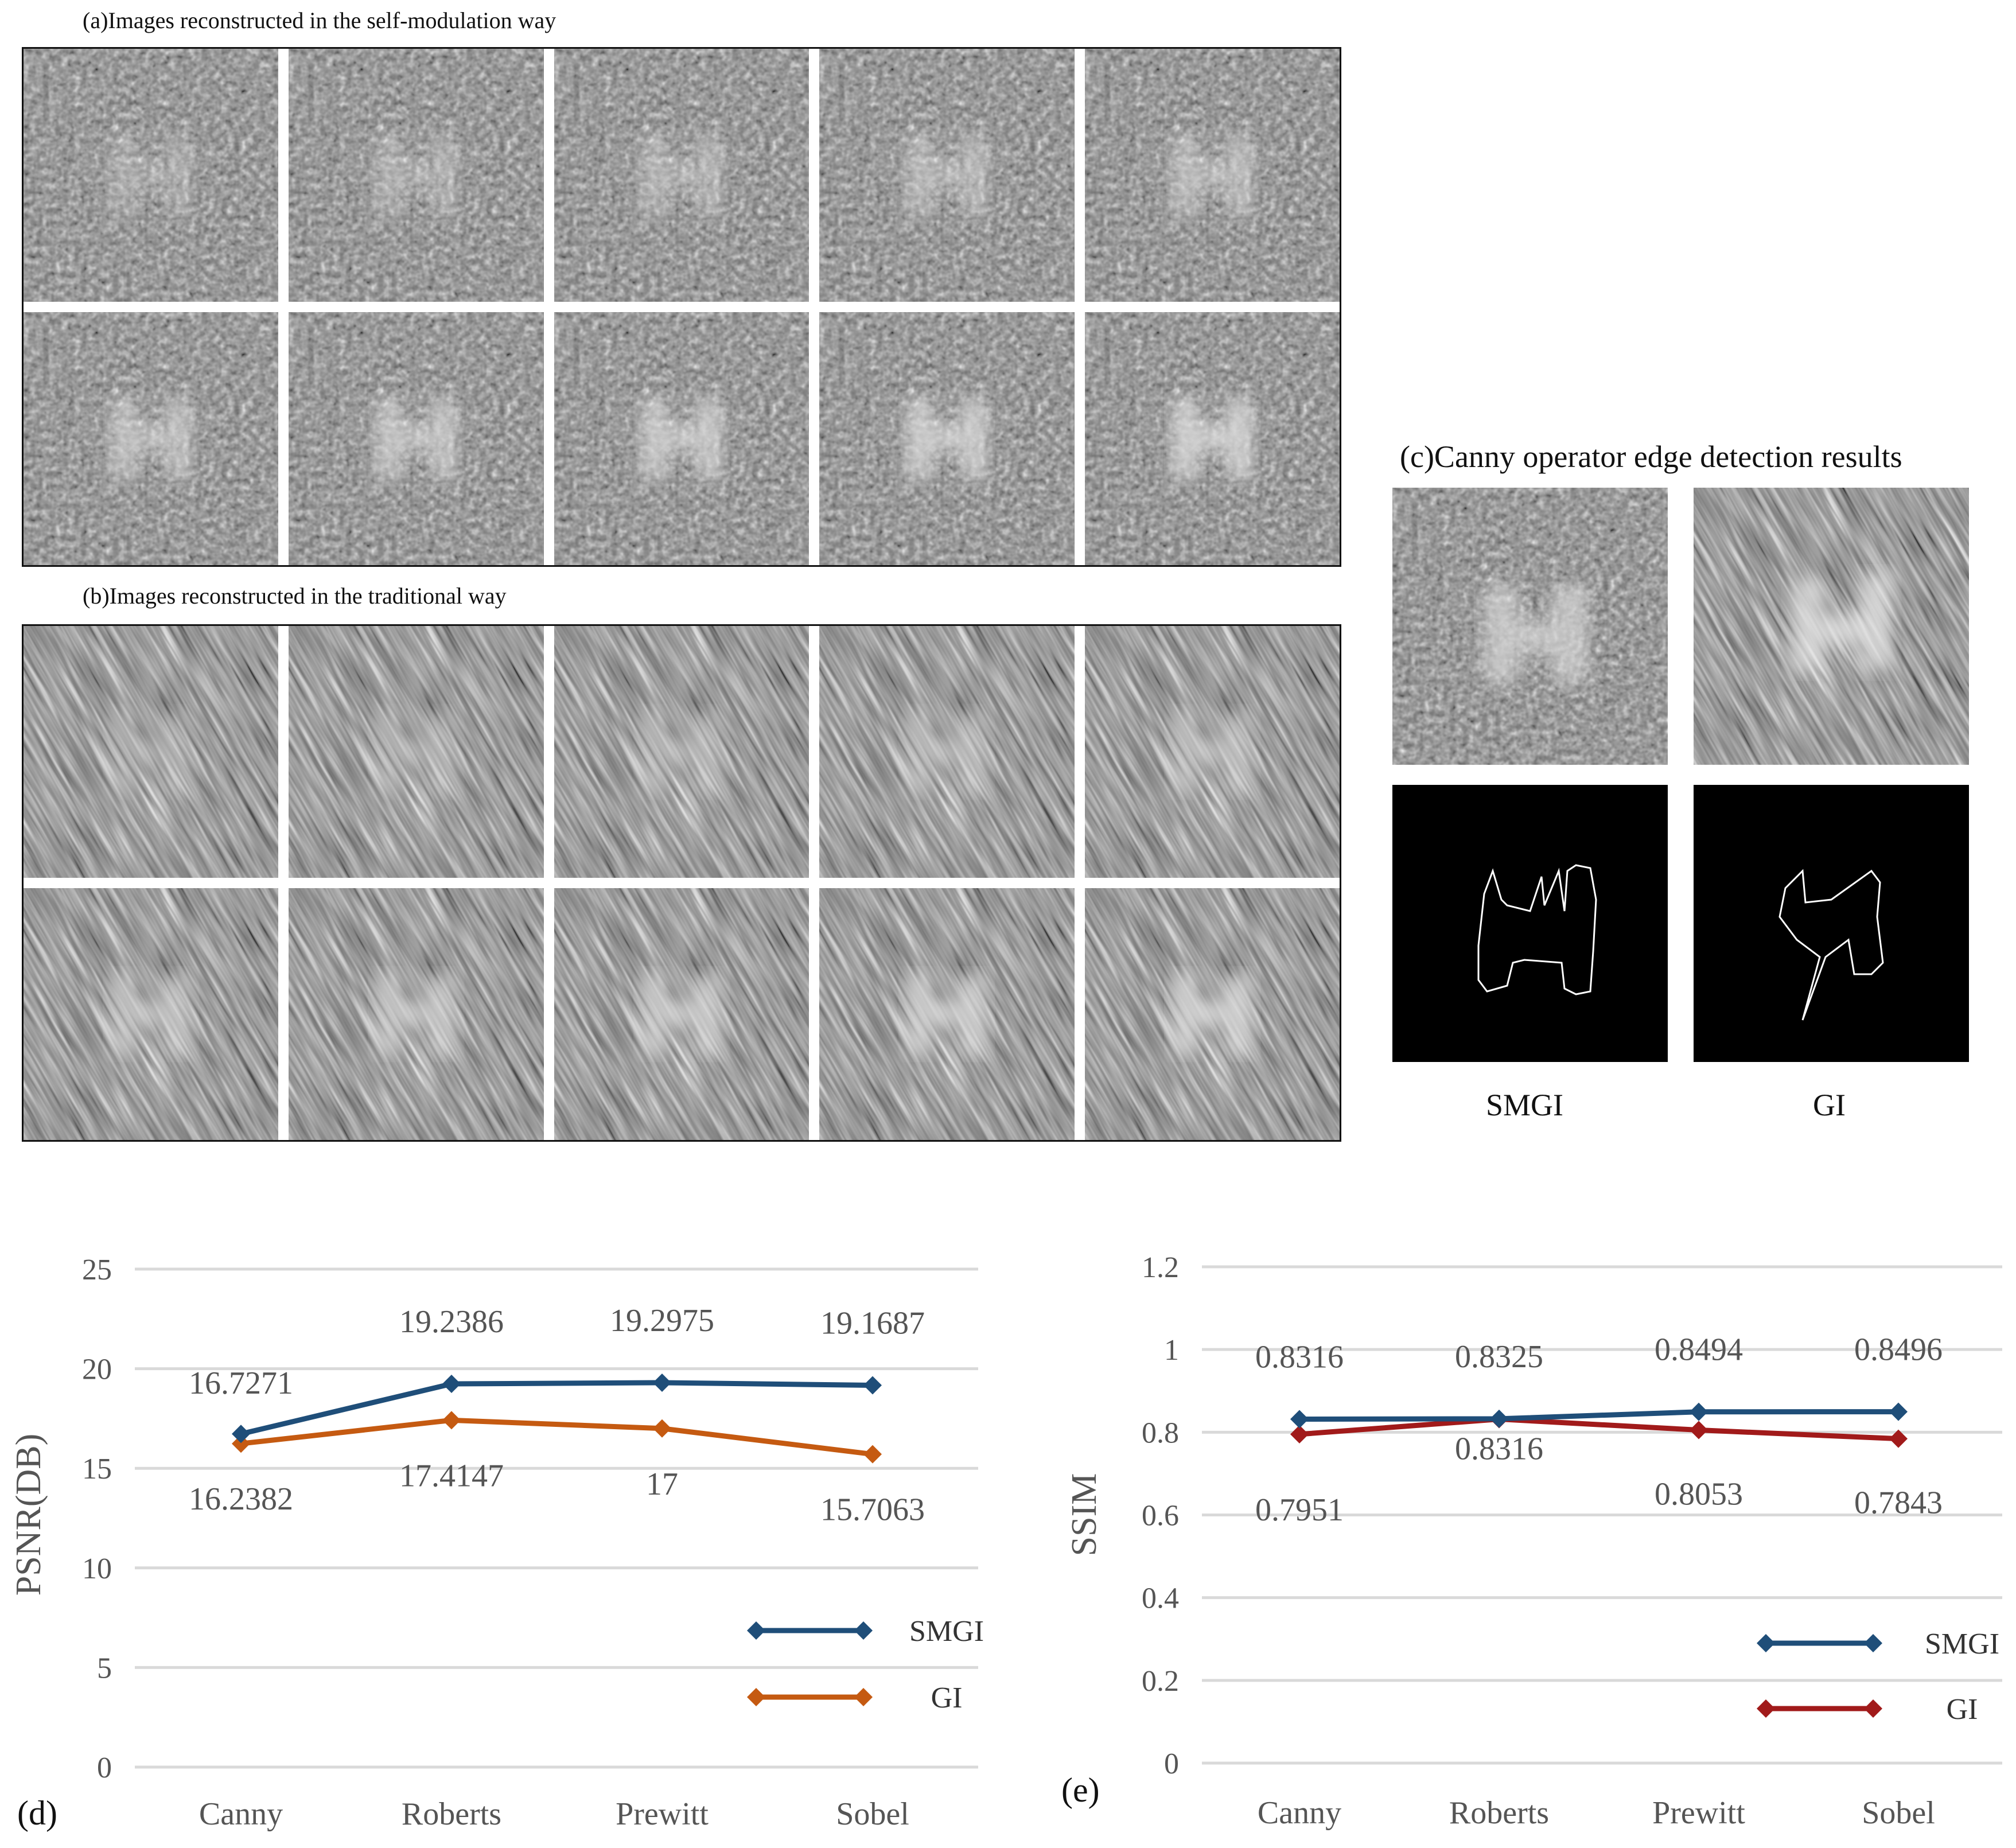 The image size is (2016, 1848). Describe the element at coordinates (1160, 1516) in the screenshot. I see `y-tick-label: 0.6` at that location.